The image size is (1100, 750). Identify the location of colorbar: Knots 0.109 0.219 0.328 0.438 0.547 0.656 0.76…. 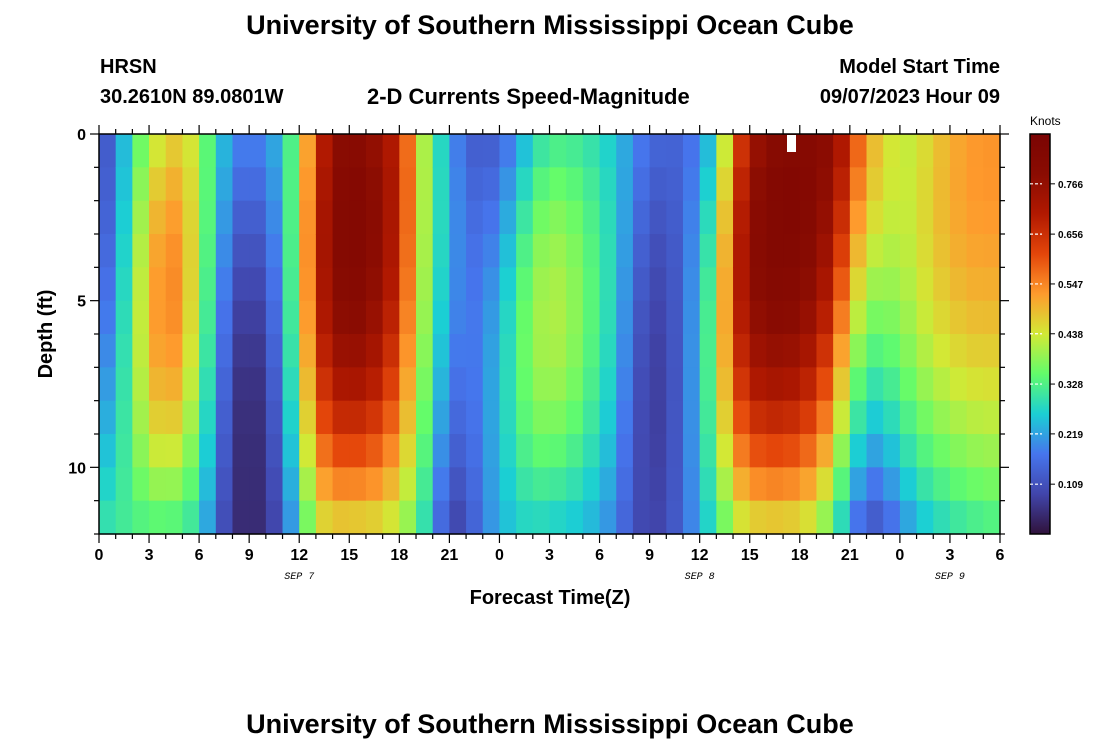
(1056, 324).